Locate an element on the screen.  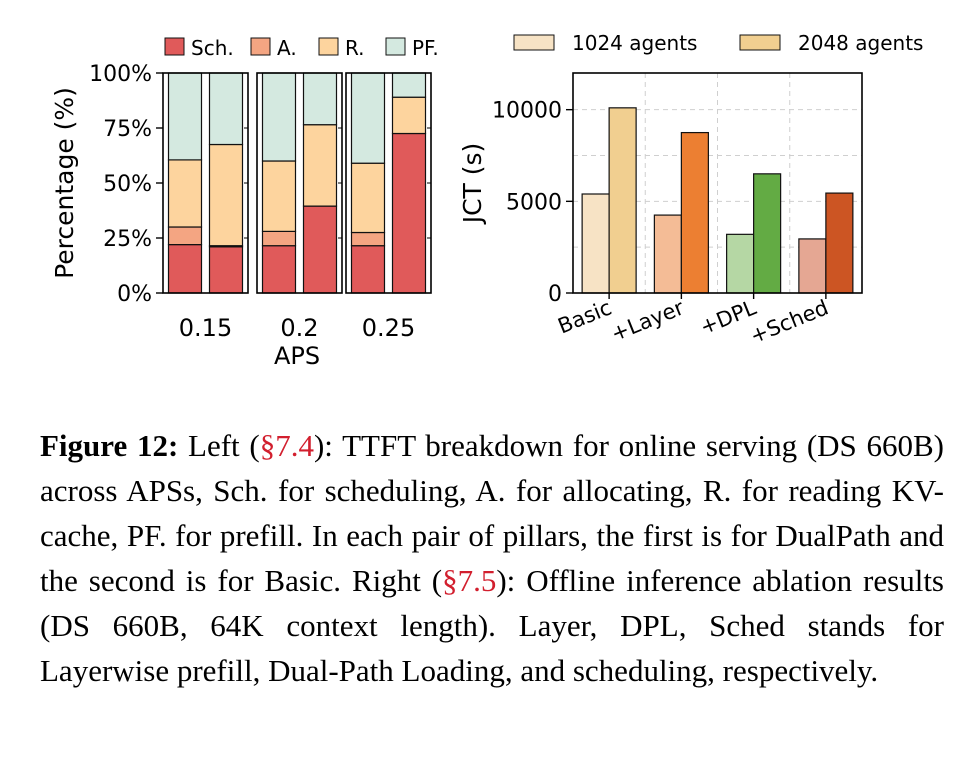
x-tick-label: +Sched is located at coordinates (789, 321).